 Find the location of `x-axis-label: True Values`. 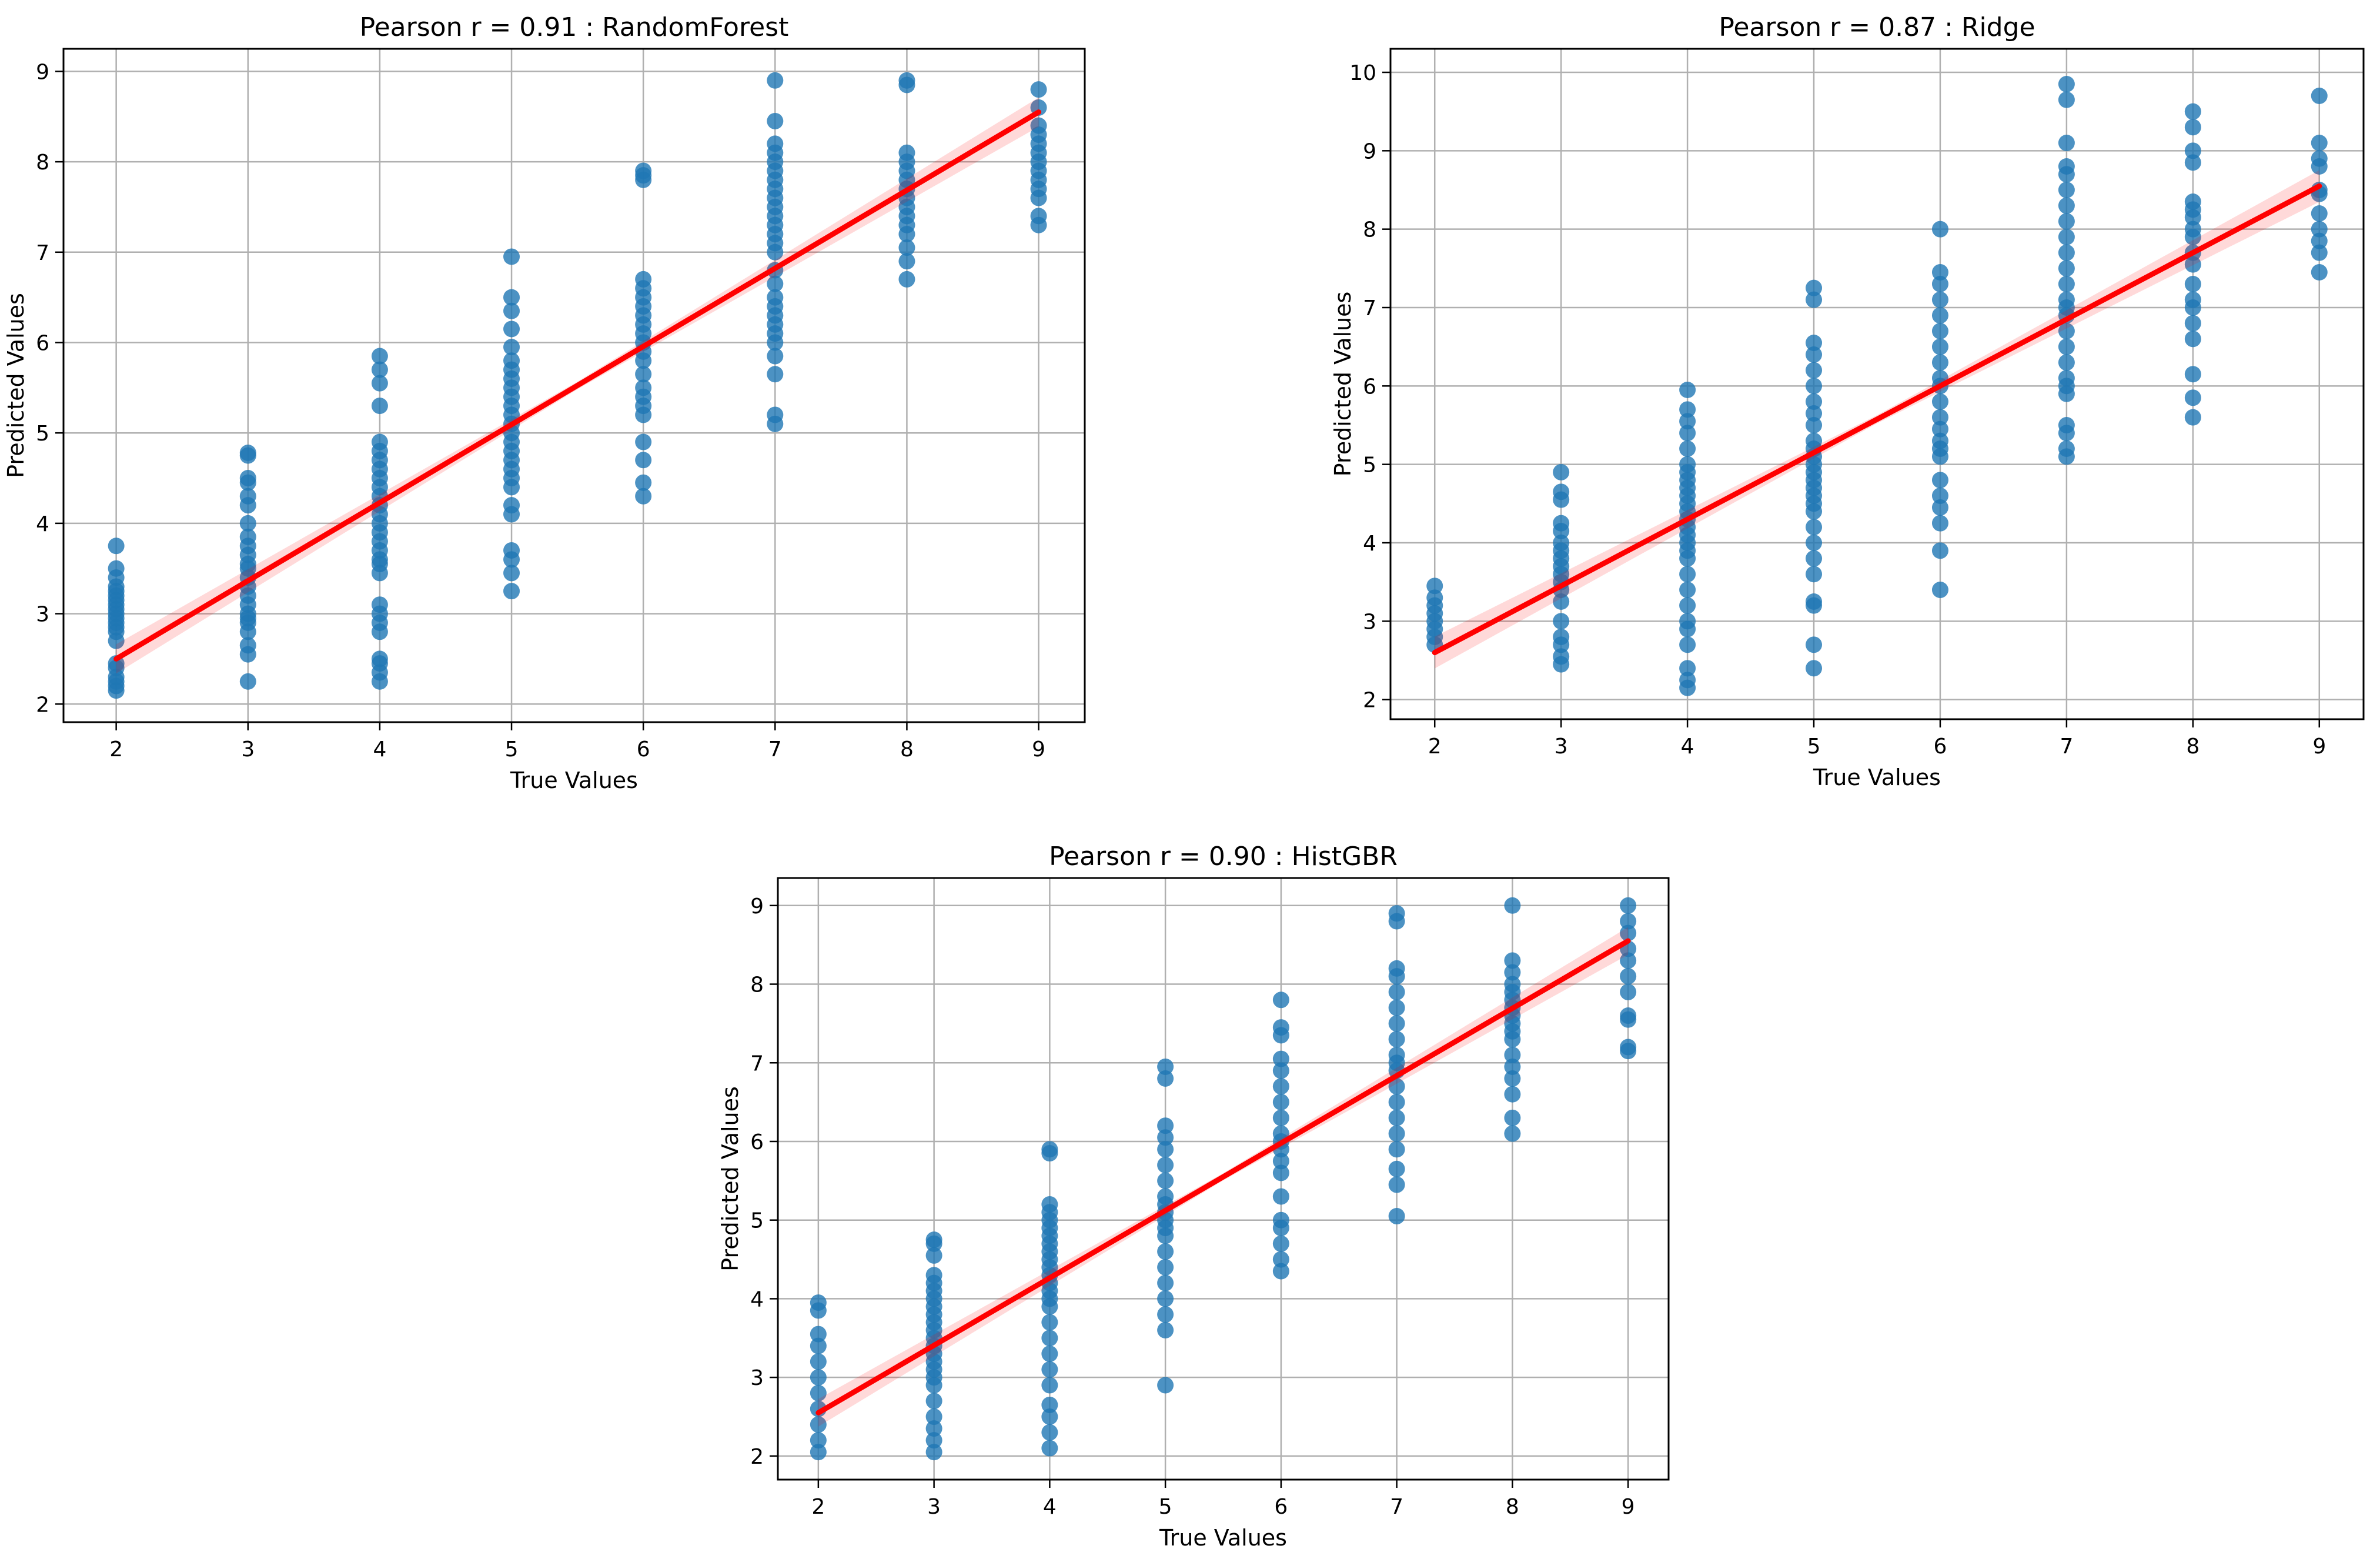

x-axis-label: True Values is located at coordinates (574, 780).